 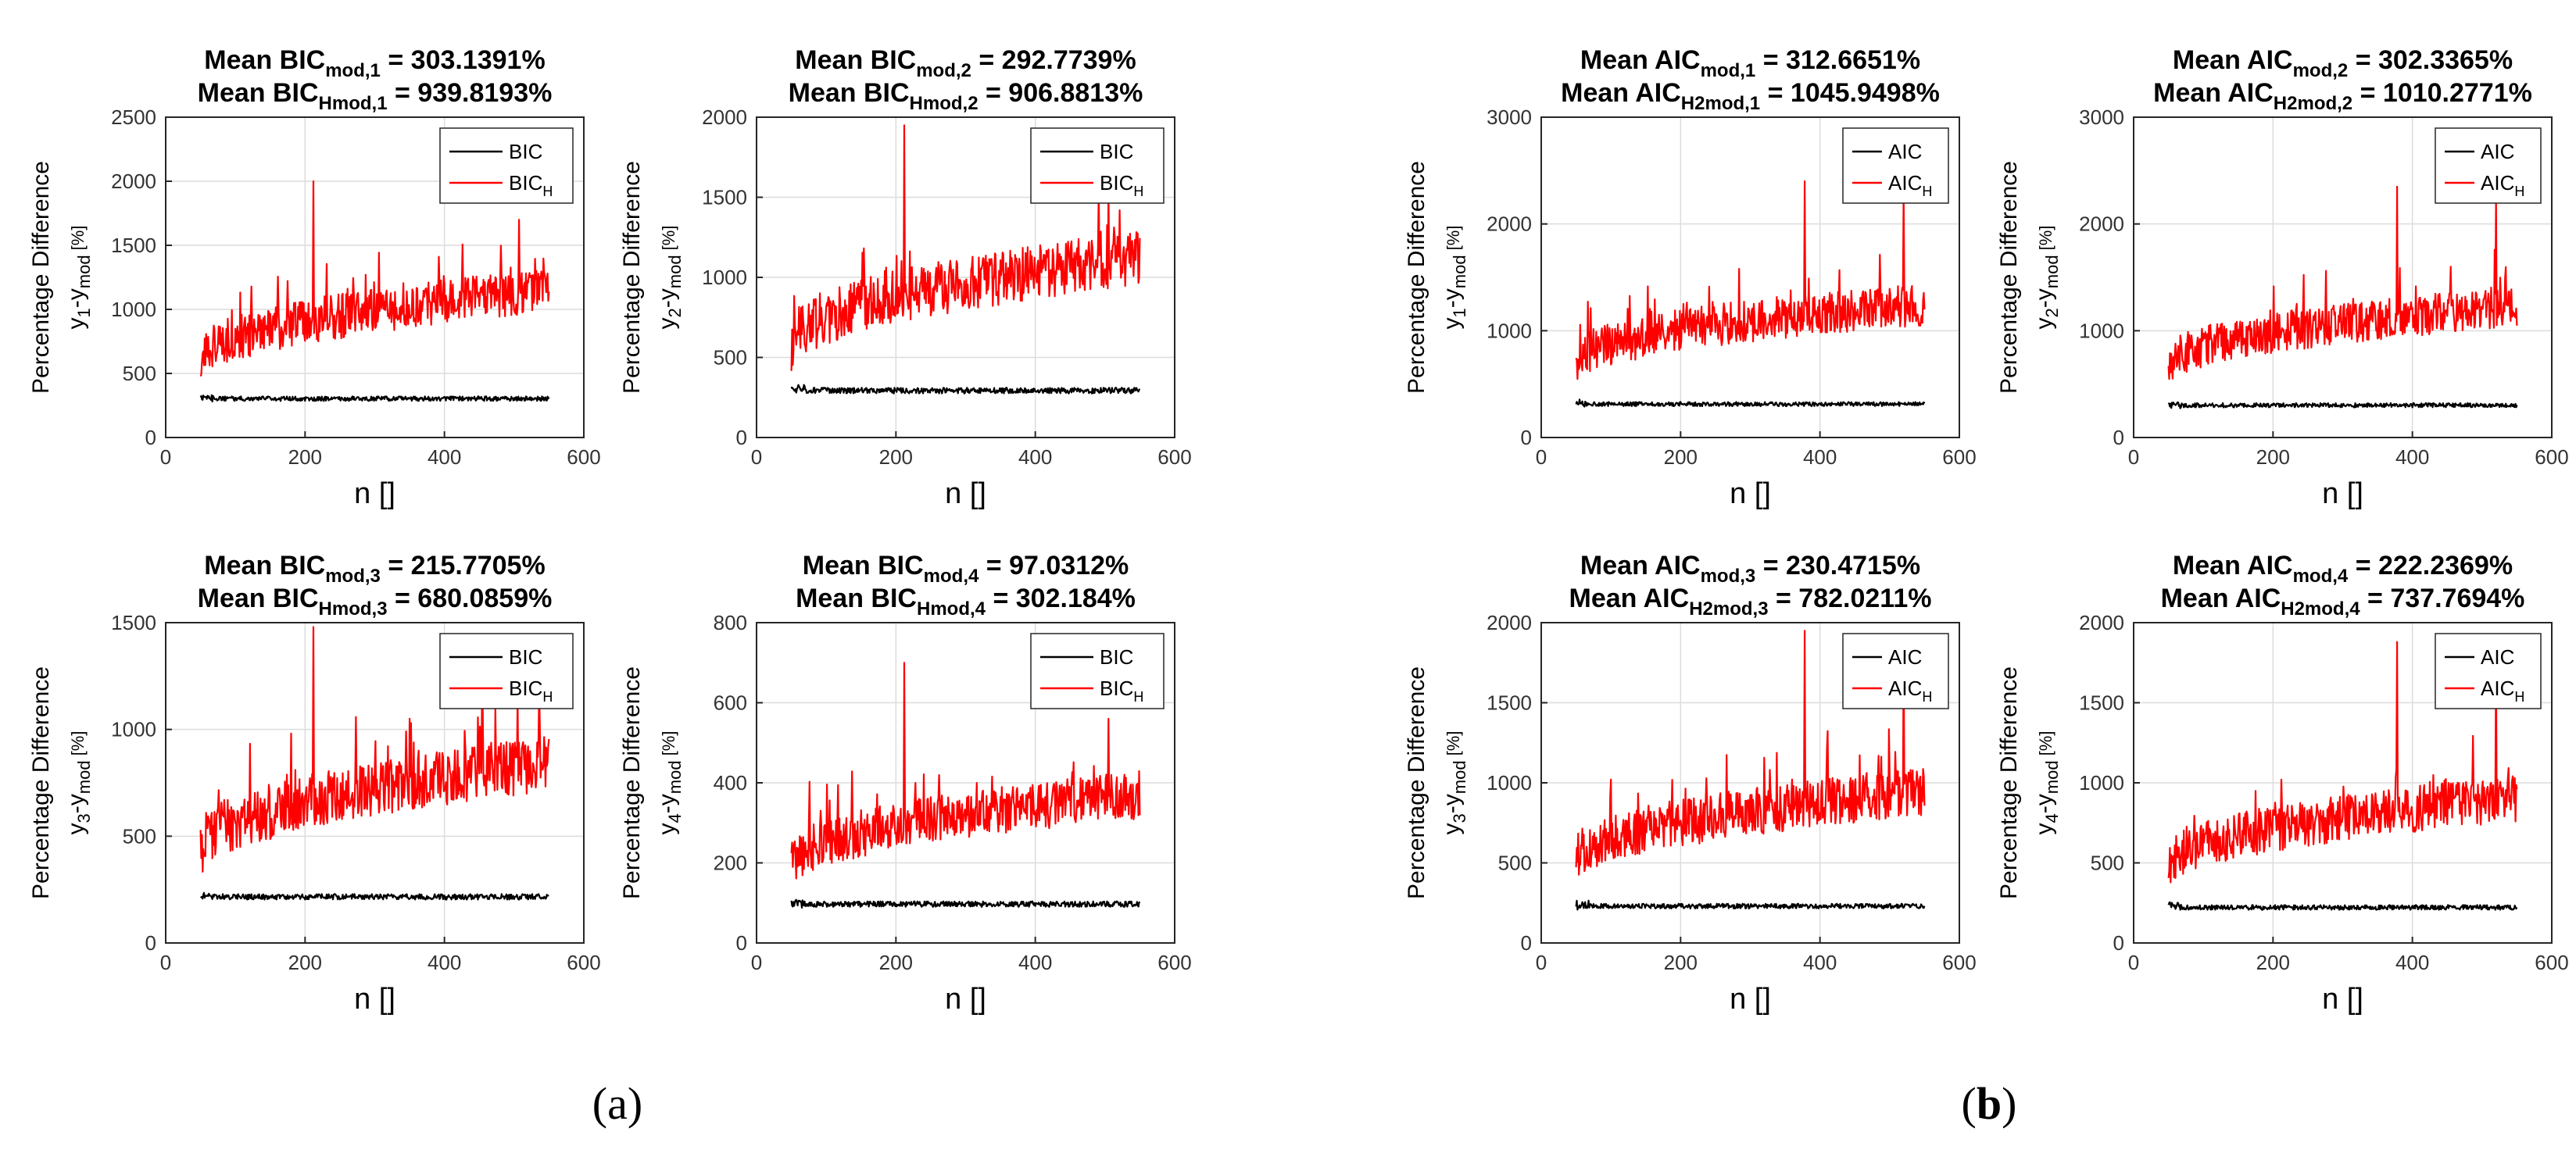 What do you see at coordinates (1837, 60) in the screenshot?
I see `title-suffix: = 312.6651%` at bounding box center [1837, 60].